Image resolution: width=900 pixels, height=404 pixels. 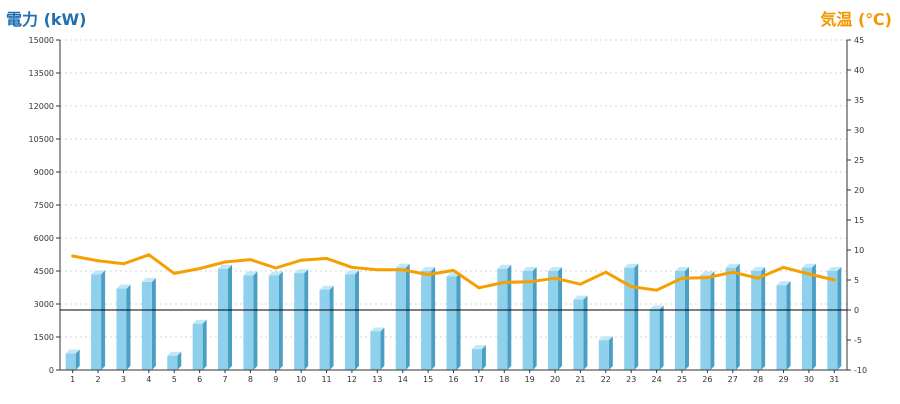 What do you see at coordinates (859, 220) in the screenshot?
I see `right-tick-label: 15` at bounding box center [859, 220].